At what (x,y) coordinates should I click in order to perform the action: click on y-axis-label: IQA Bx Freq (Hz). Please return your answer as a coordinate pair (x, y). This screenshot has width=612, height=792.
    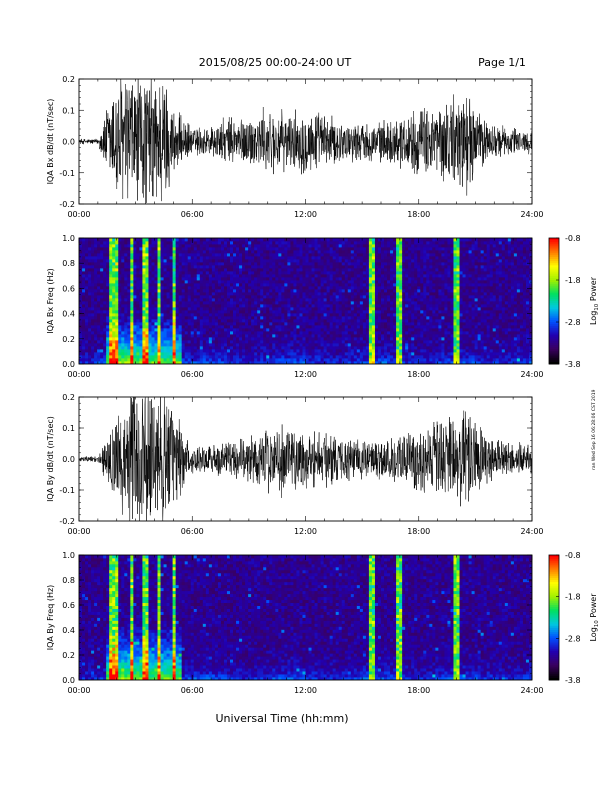
    Looking at the image, I should click on (50, 301).